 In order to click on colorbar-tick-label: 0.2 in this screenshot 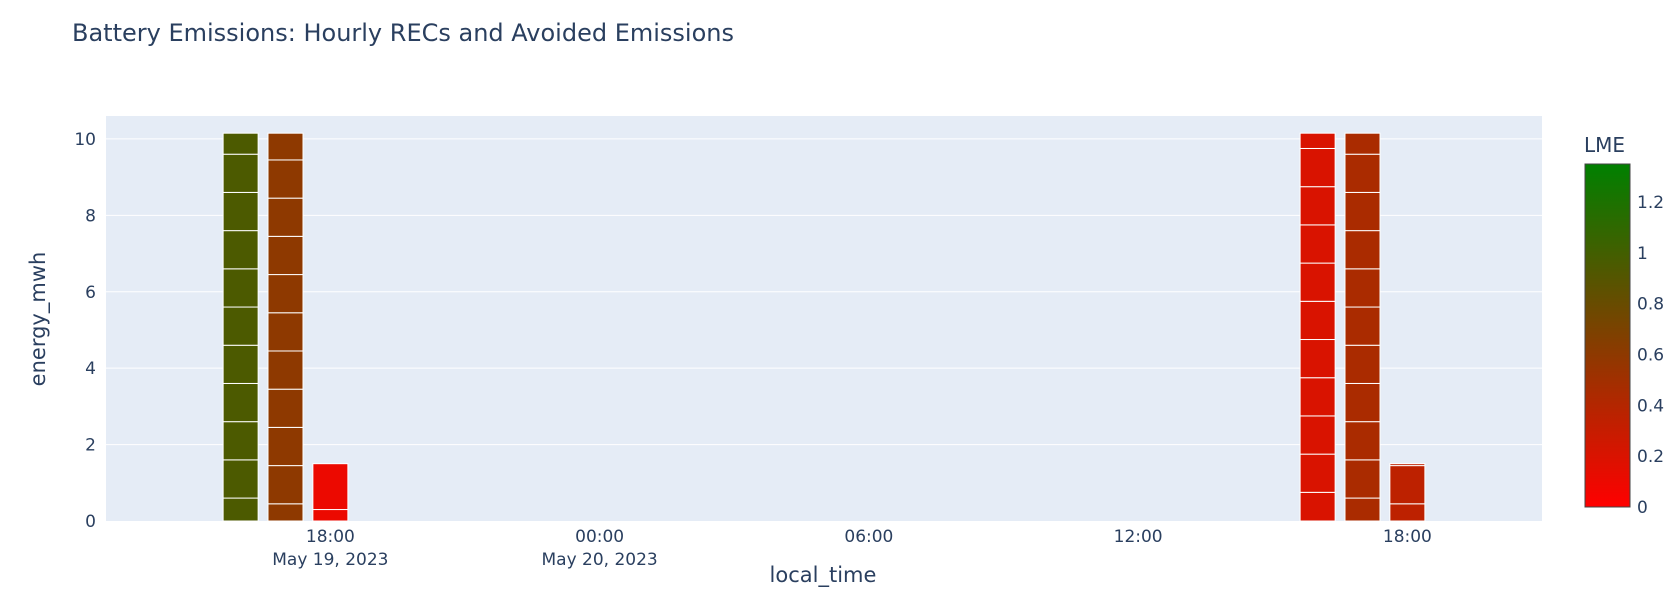, I will do `click(1650, 457)`.